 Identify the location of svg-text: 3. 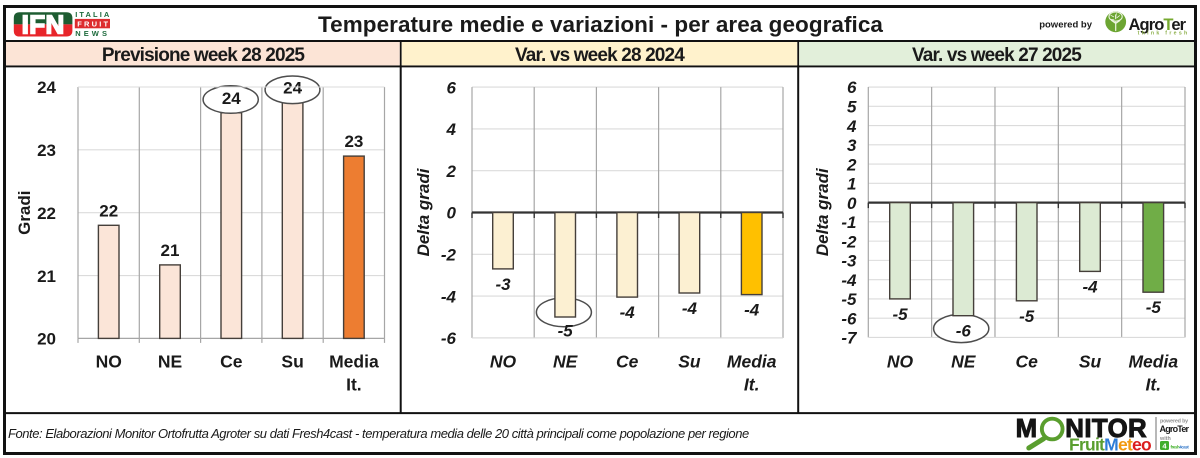
(852, 145).